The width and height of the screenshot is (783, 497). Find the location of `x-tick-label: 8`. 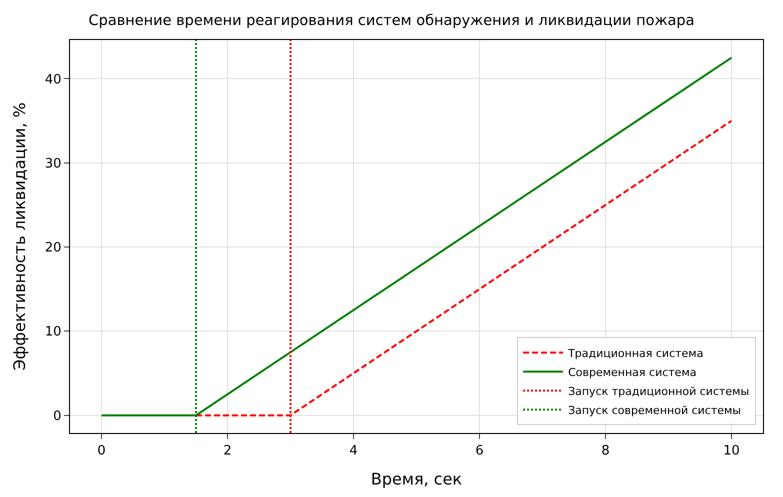

x-tick-label: 8 is located at coordinates (605, 451).